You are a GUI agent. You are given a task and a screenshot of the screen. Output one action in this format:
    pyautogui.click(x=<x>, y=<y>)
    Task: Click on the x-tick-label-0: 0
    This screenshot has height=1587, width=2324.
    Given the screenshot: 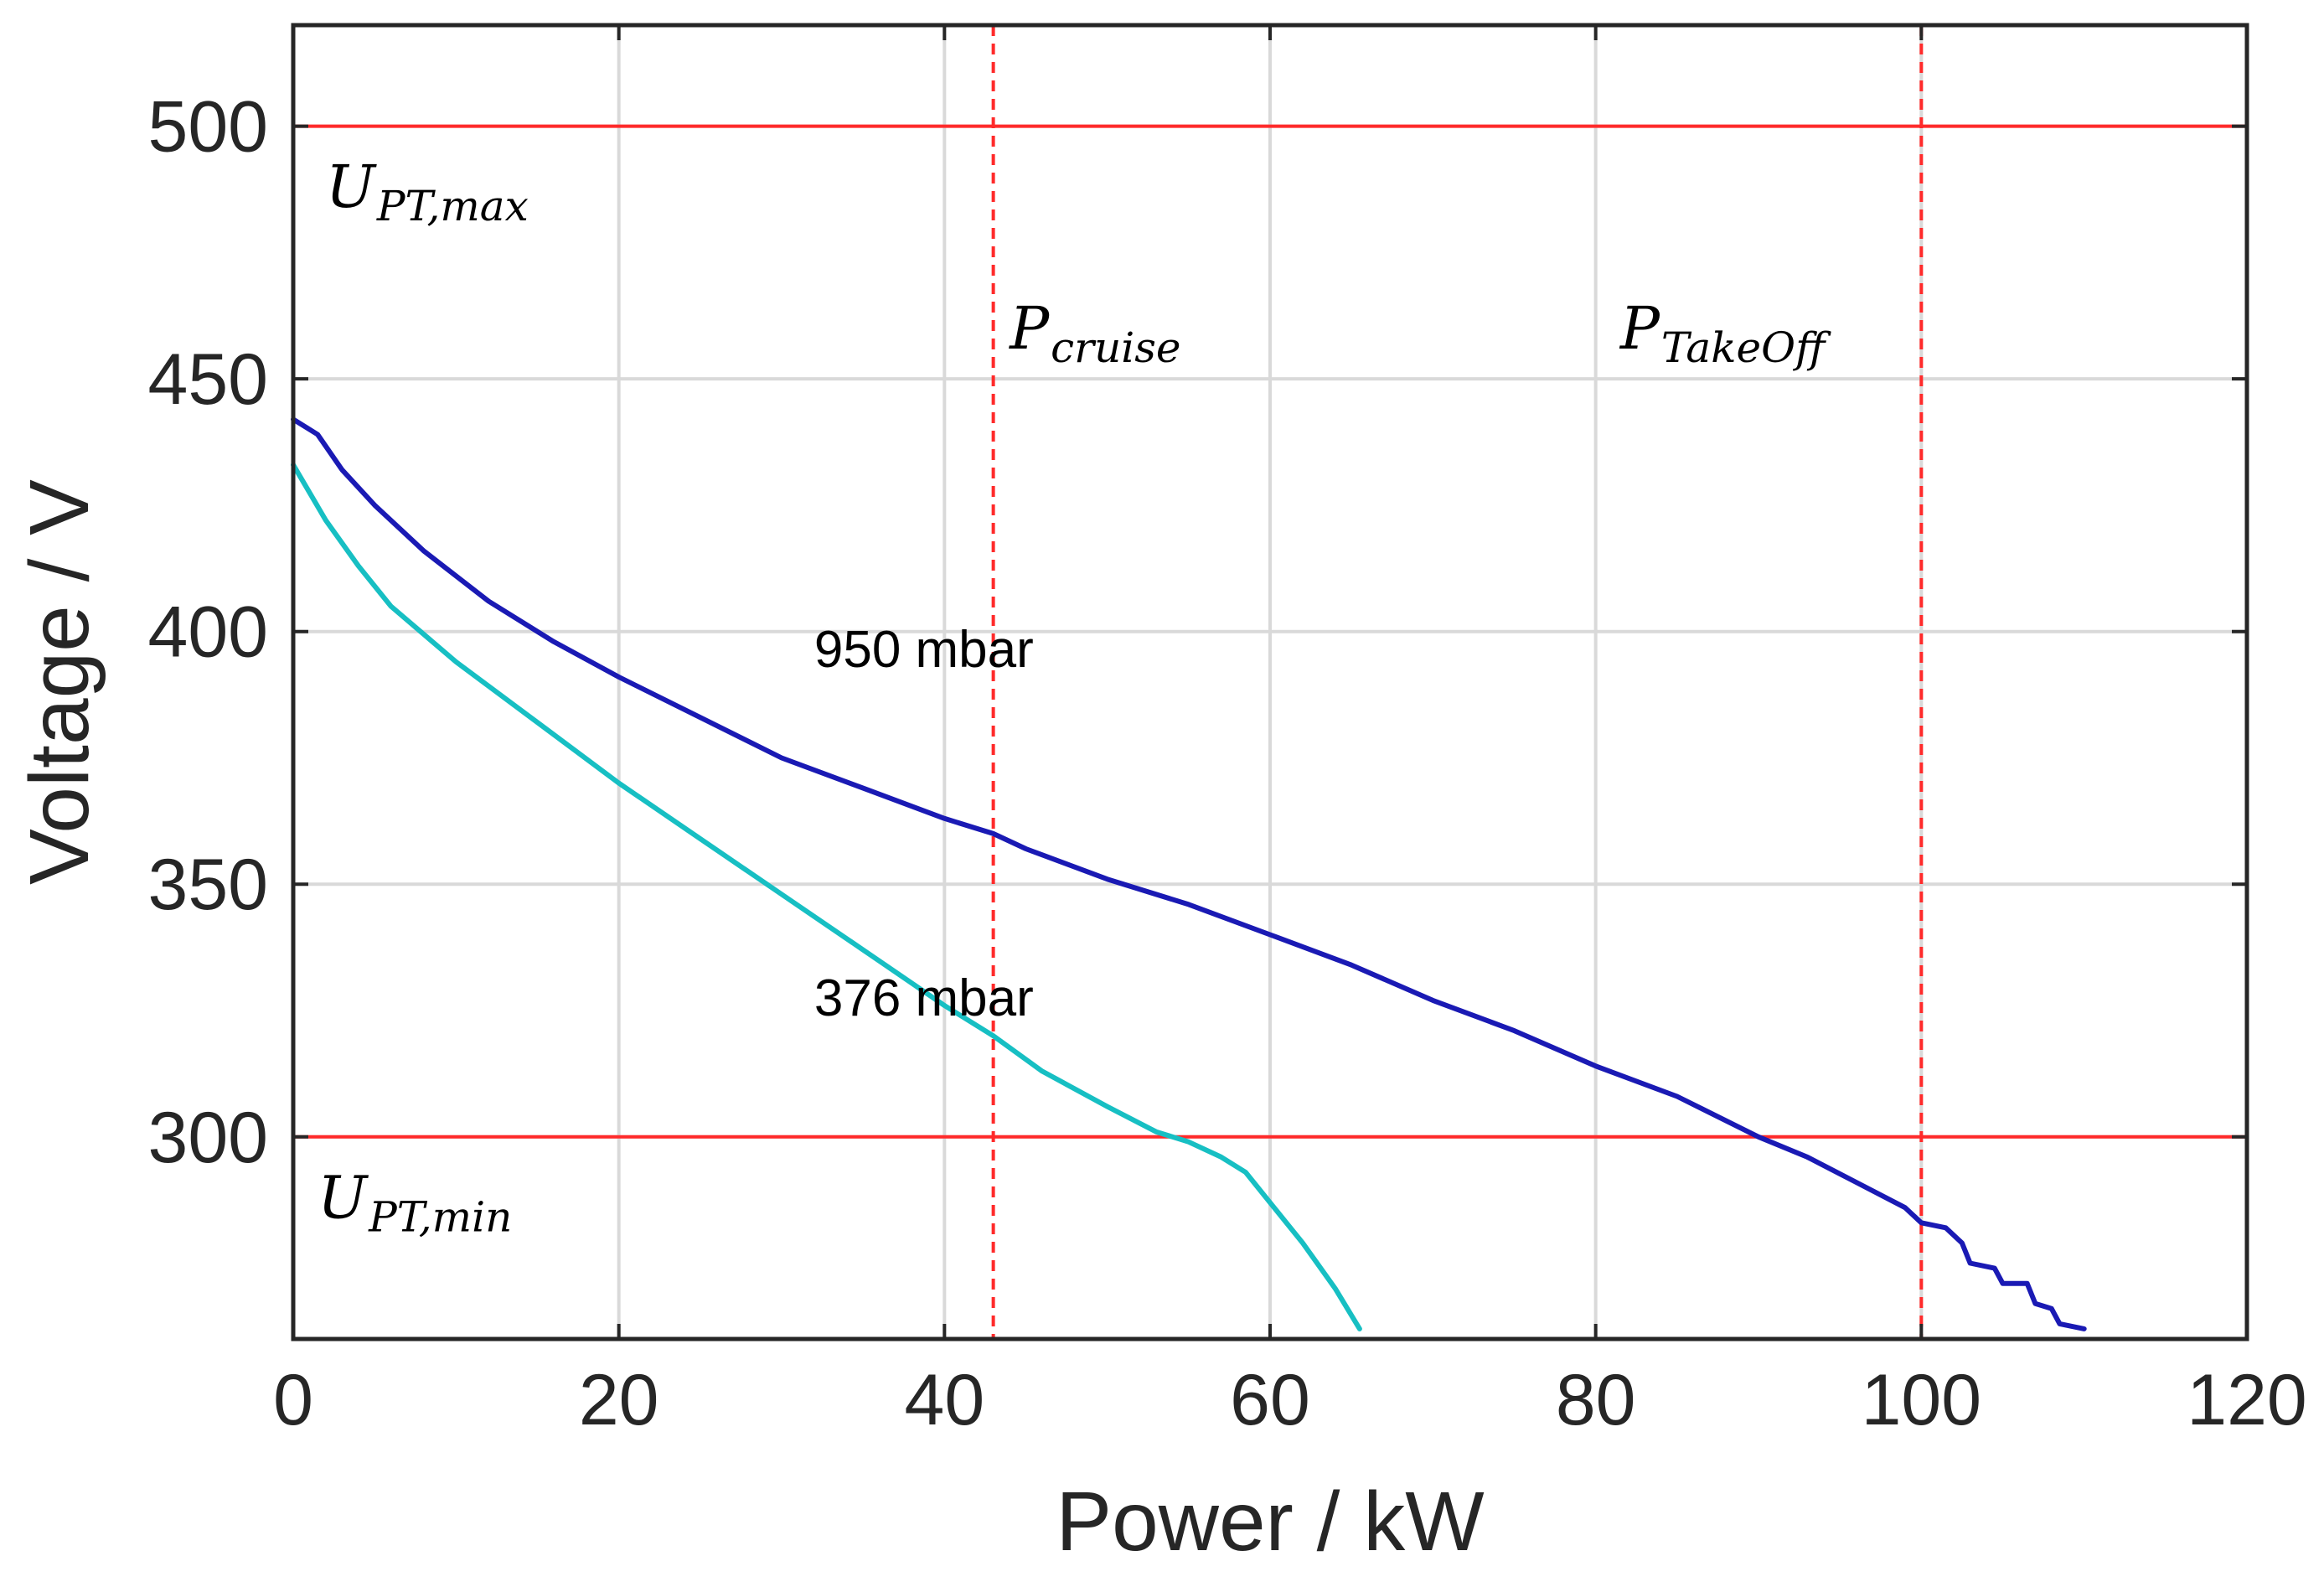 What is the action you would take?
    pyautogui.click(x=293, y=1400)
    